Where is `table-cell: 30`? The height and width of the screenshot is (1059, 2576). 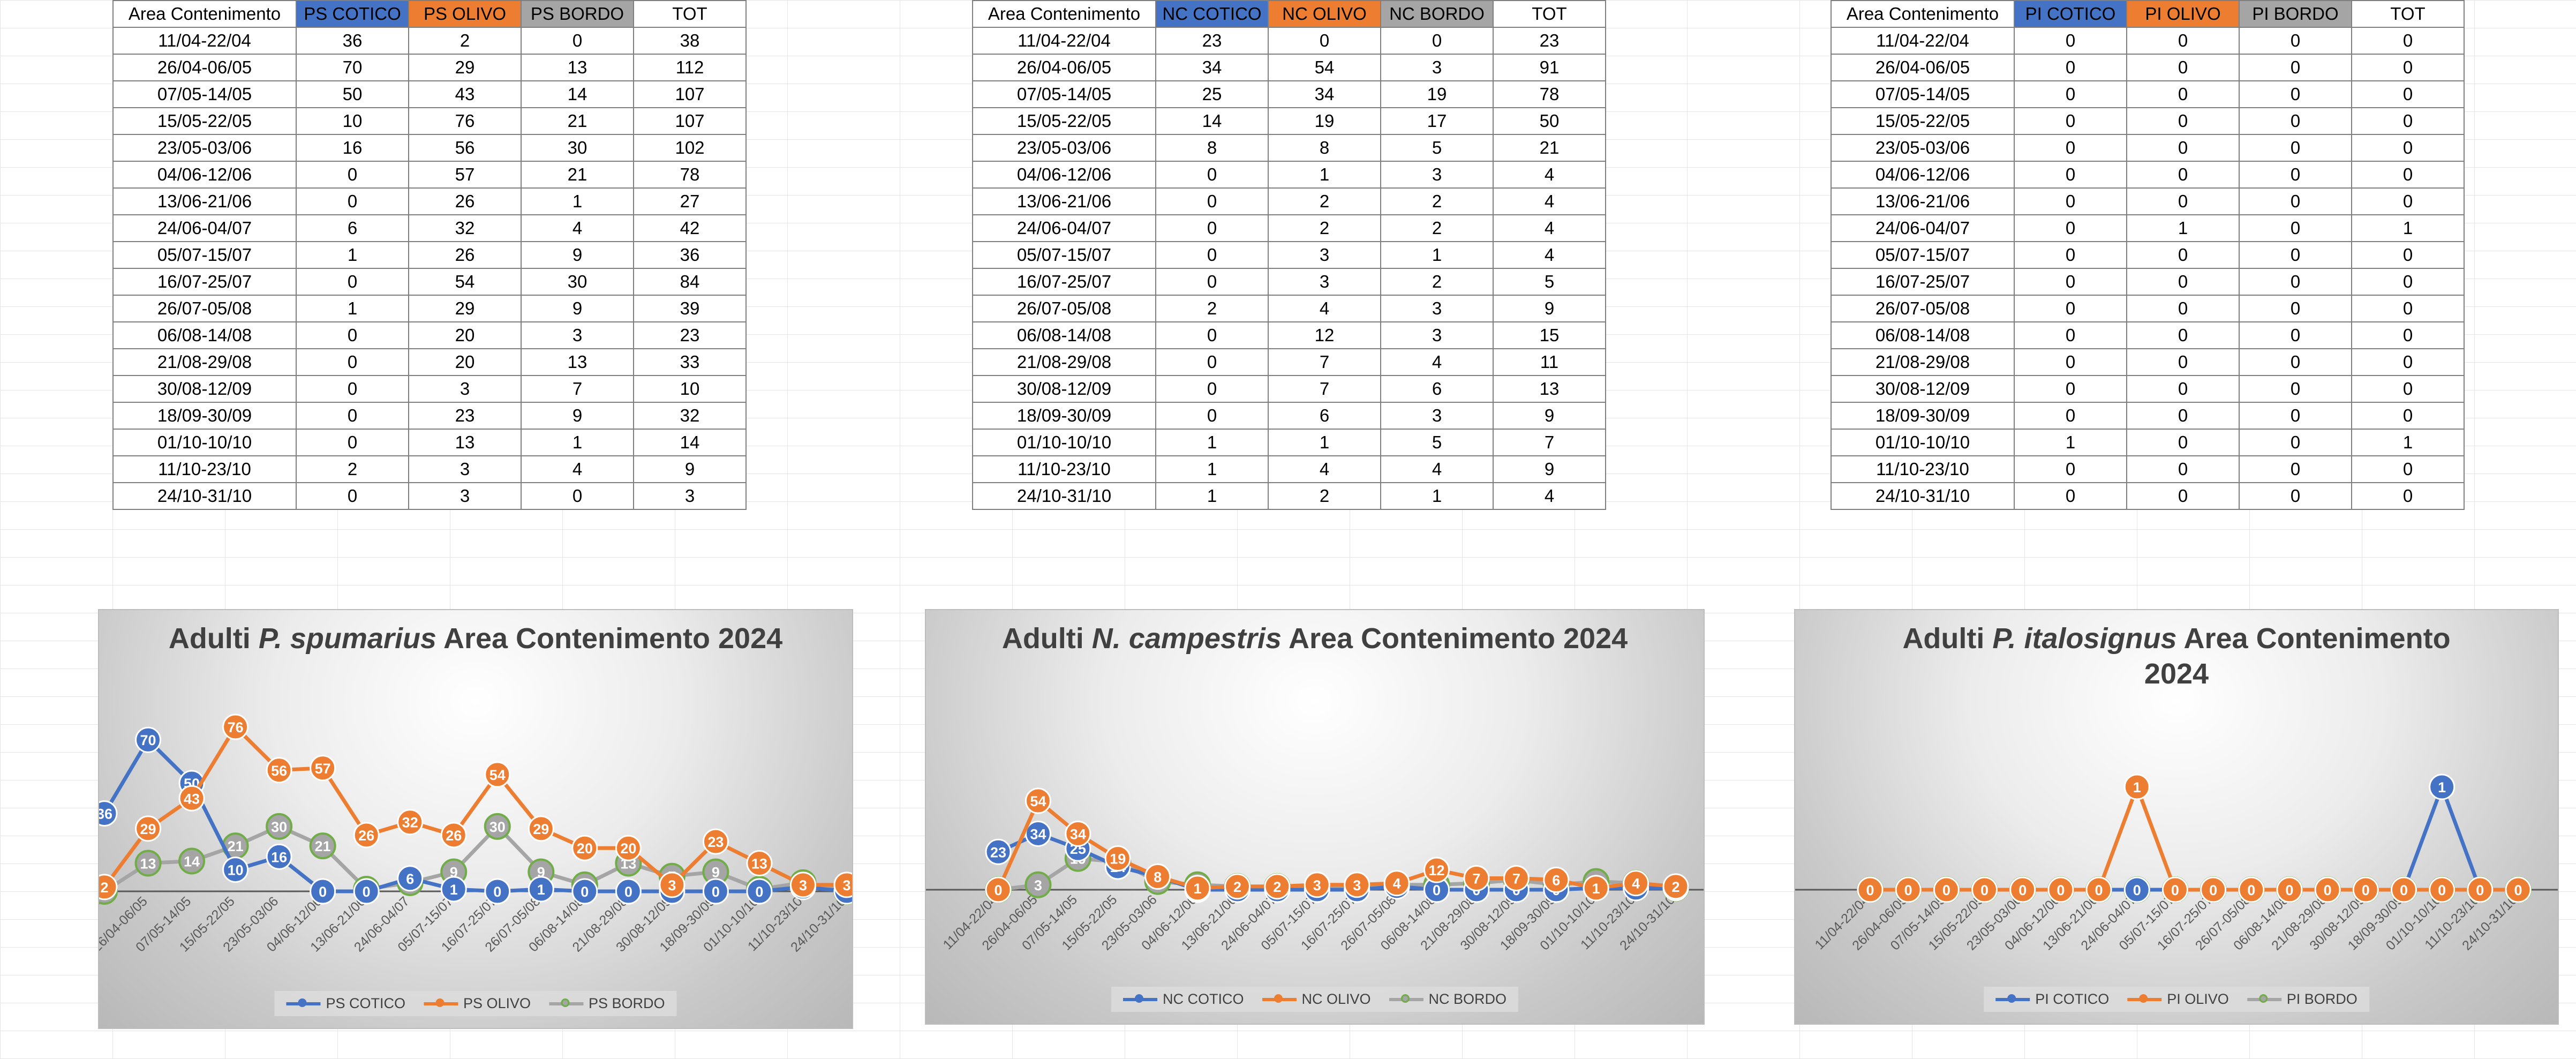
table-cell: 30 is located at coordinates (577, 282).